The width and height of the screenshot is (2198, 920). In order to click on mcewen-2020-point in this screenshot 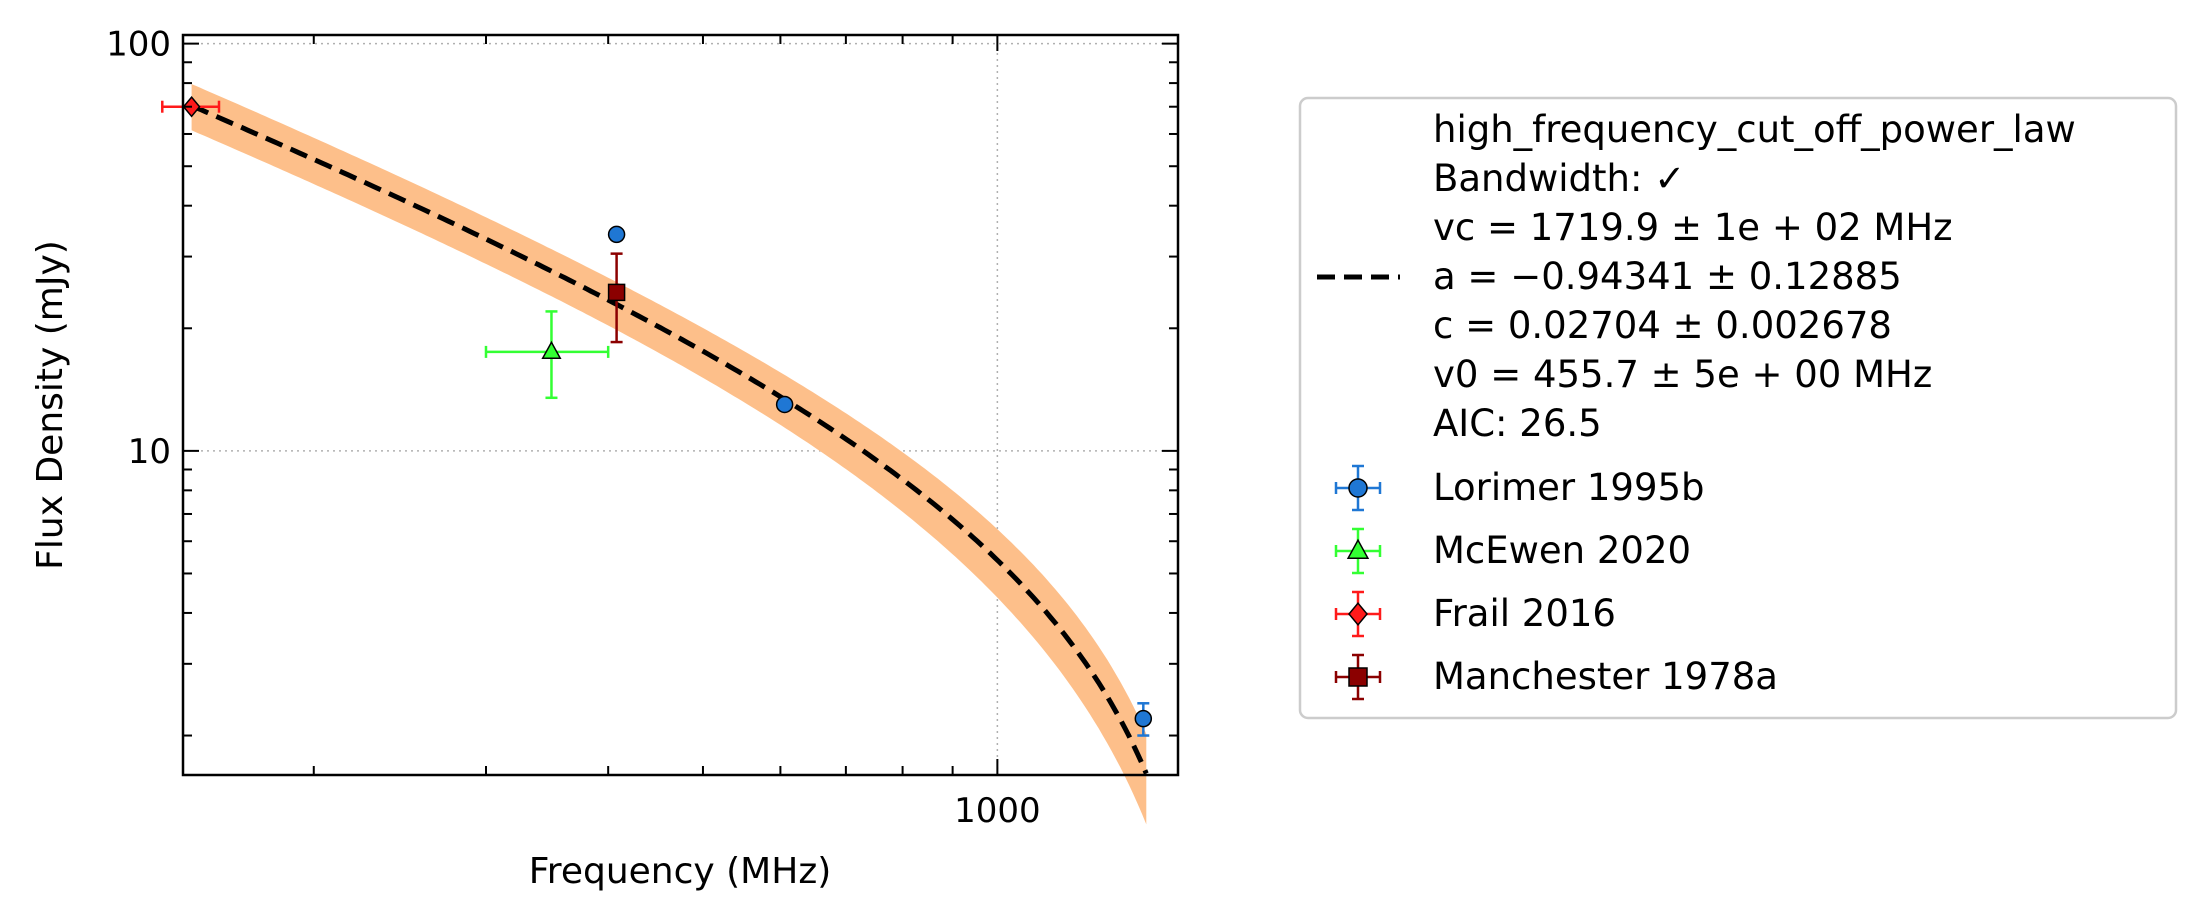, I will do `click(551, 350)`.